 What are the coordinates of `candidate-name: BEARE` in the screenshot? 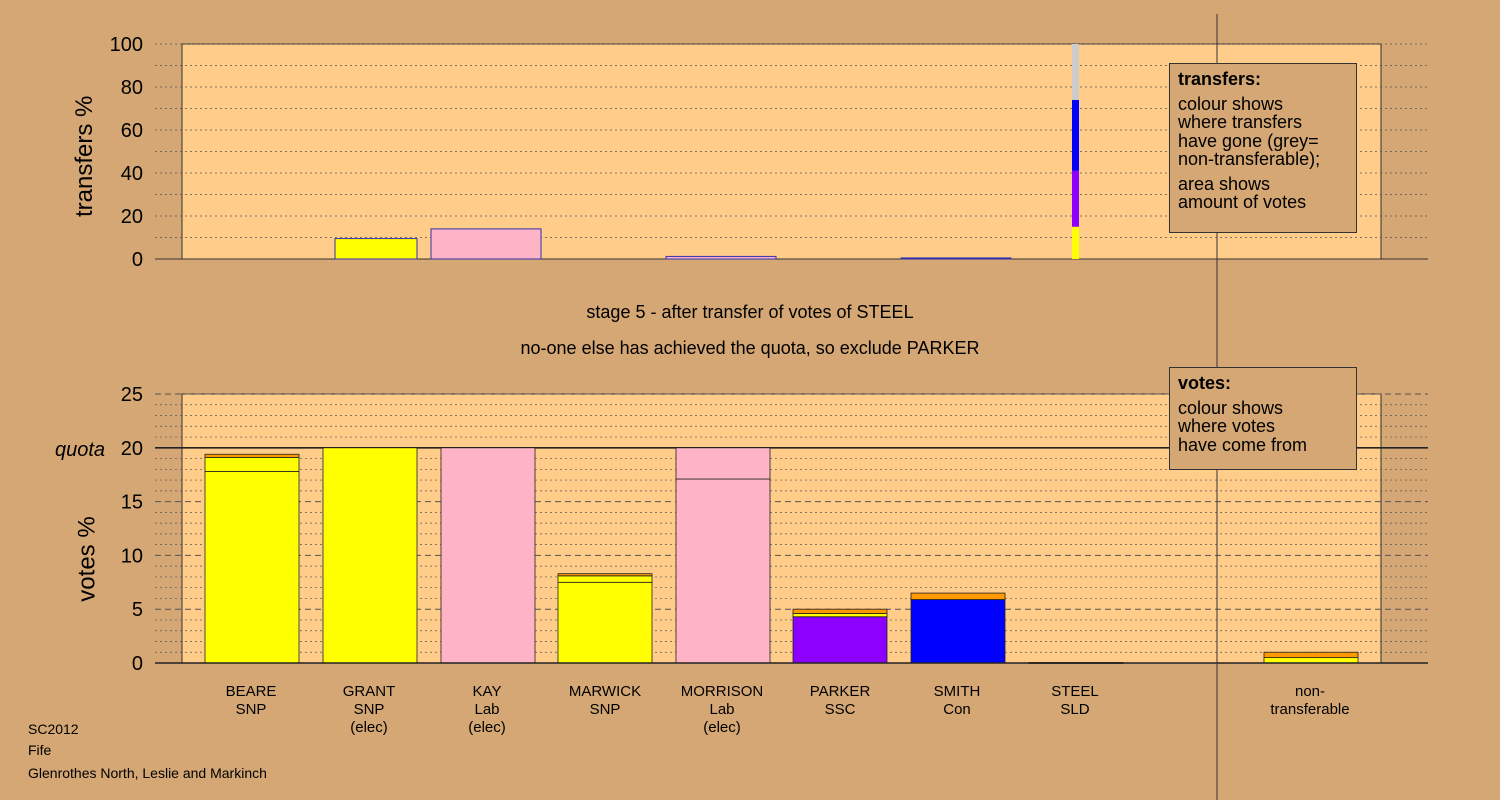 It's located at (251, 691).